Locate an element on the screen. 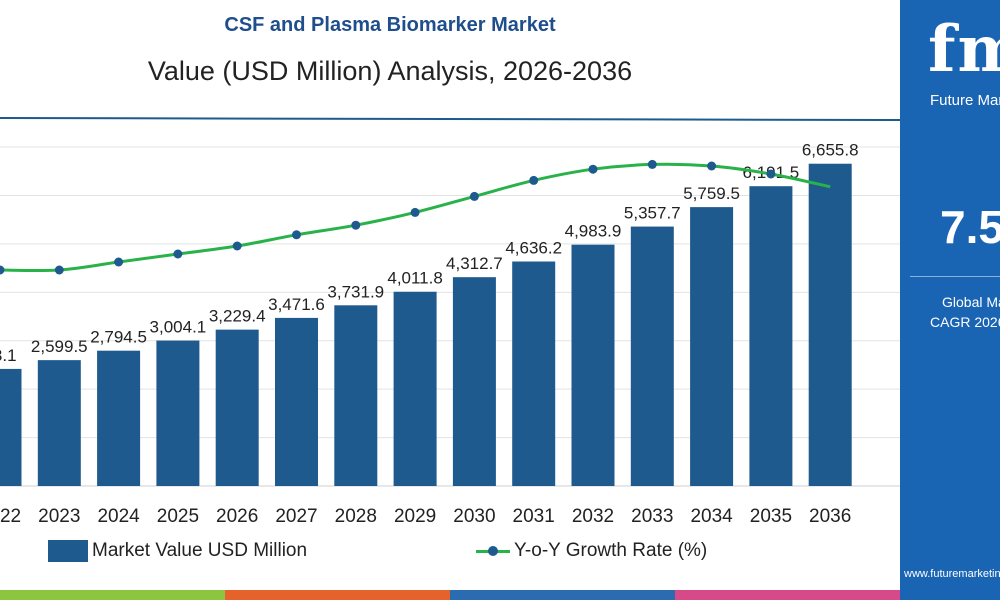  x-tick-label: 2025 is located at coordinates (178, 516).